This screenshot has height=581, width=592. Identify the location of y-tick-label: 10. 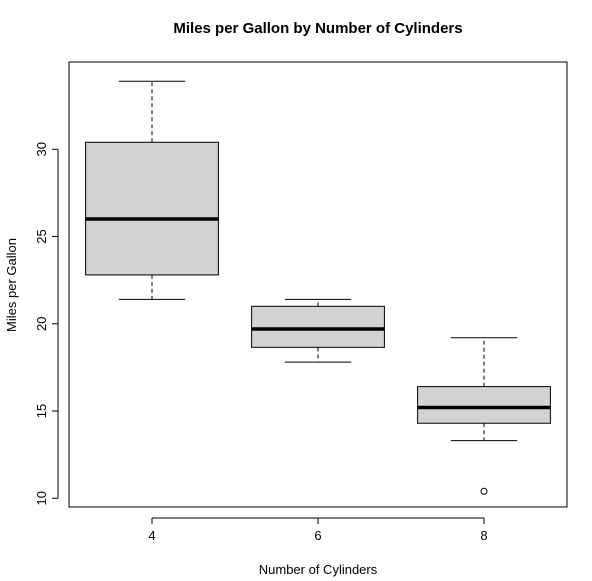
(41, 498).